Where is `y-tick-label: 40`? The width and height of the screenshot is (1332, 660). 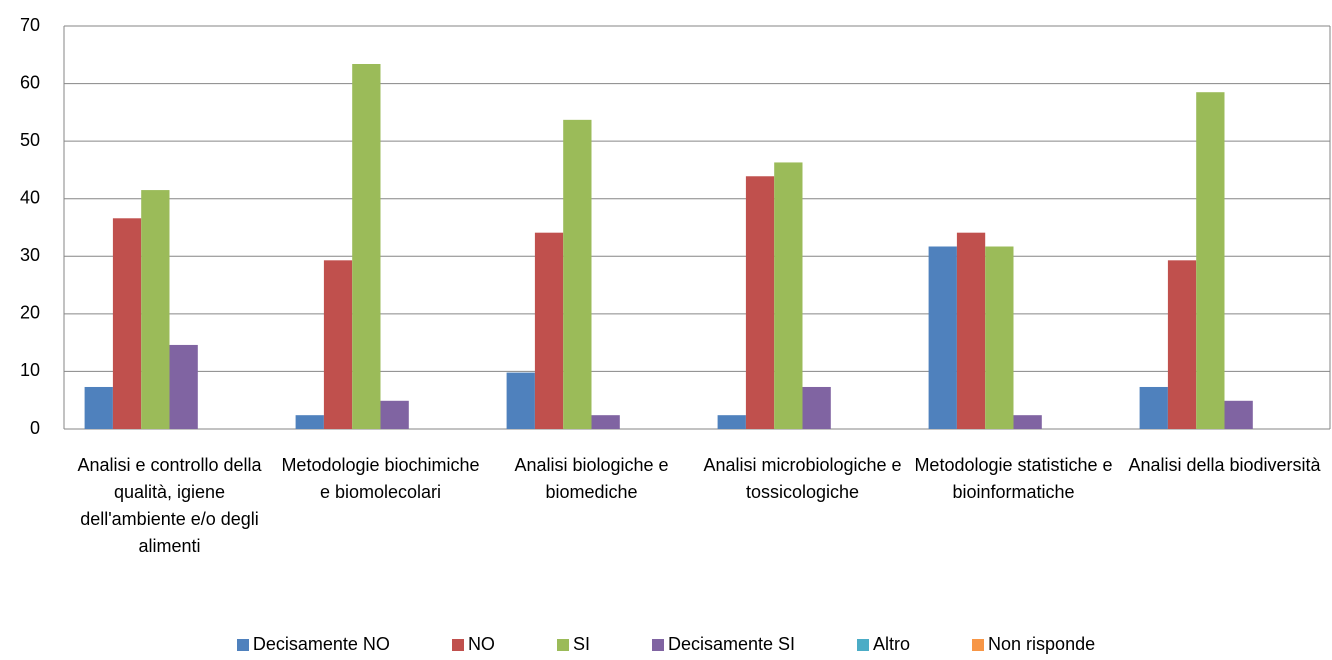 y-tick-label: 40 is located at coordinates (30, 197).